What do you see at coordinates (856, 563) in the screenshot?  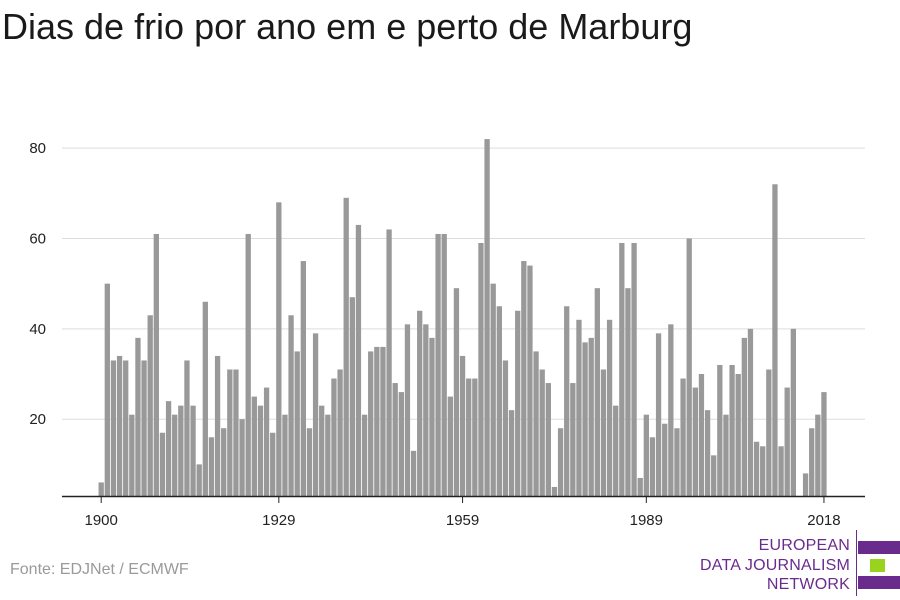 I see `logo-divider` at bounding box center [856, 563].